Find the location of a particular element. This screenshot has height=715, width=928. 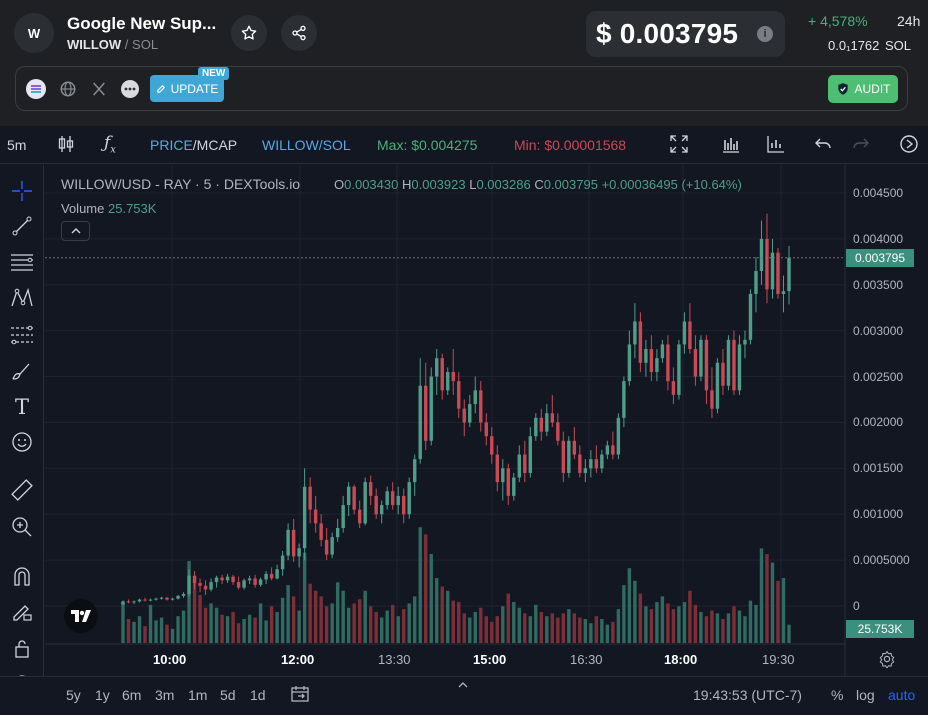

lock-icon is located at coordinates (22, 648).